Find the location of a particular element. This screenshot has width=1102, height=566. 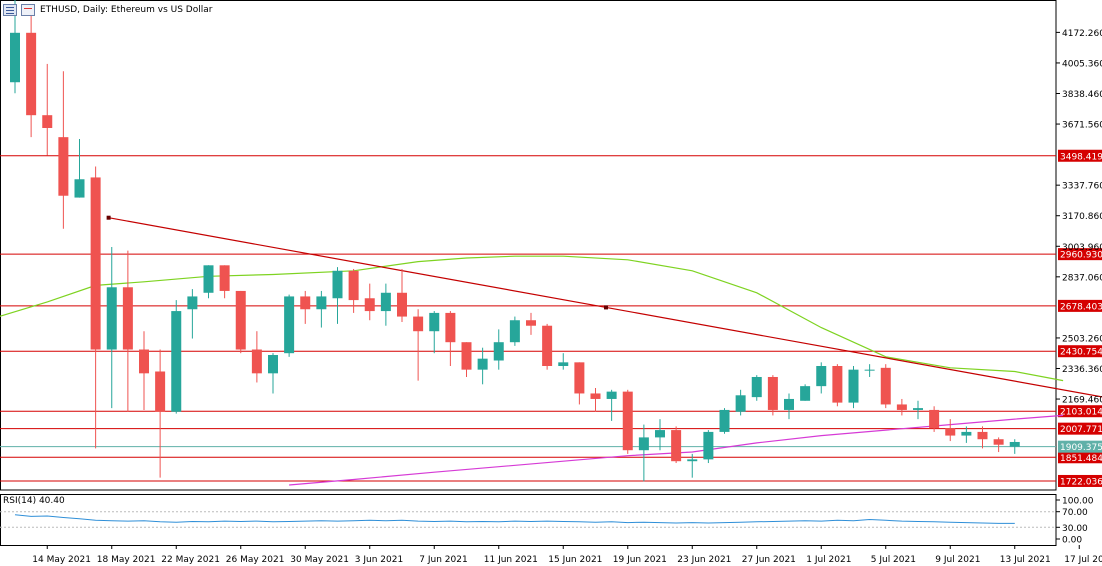

x-tick-label: 18 May 2021 is located at coordinates (126, 560).